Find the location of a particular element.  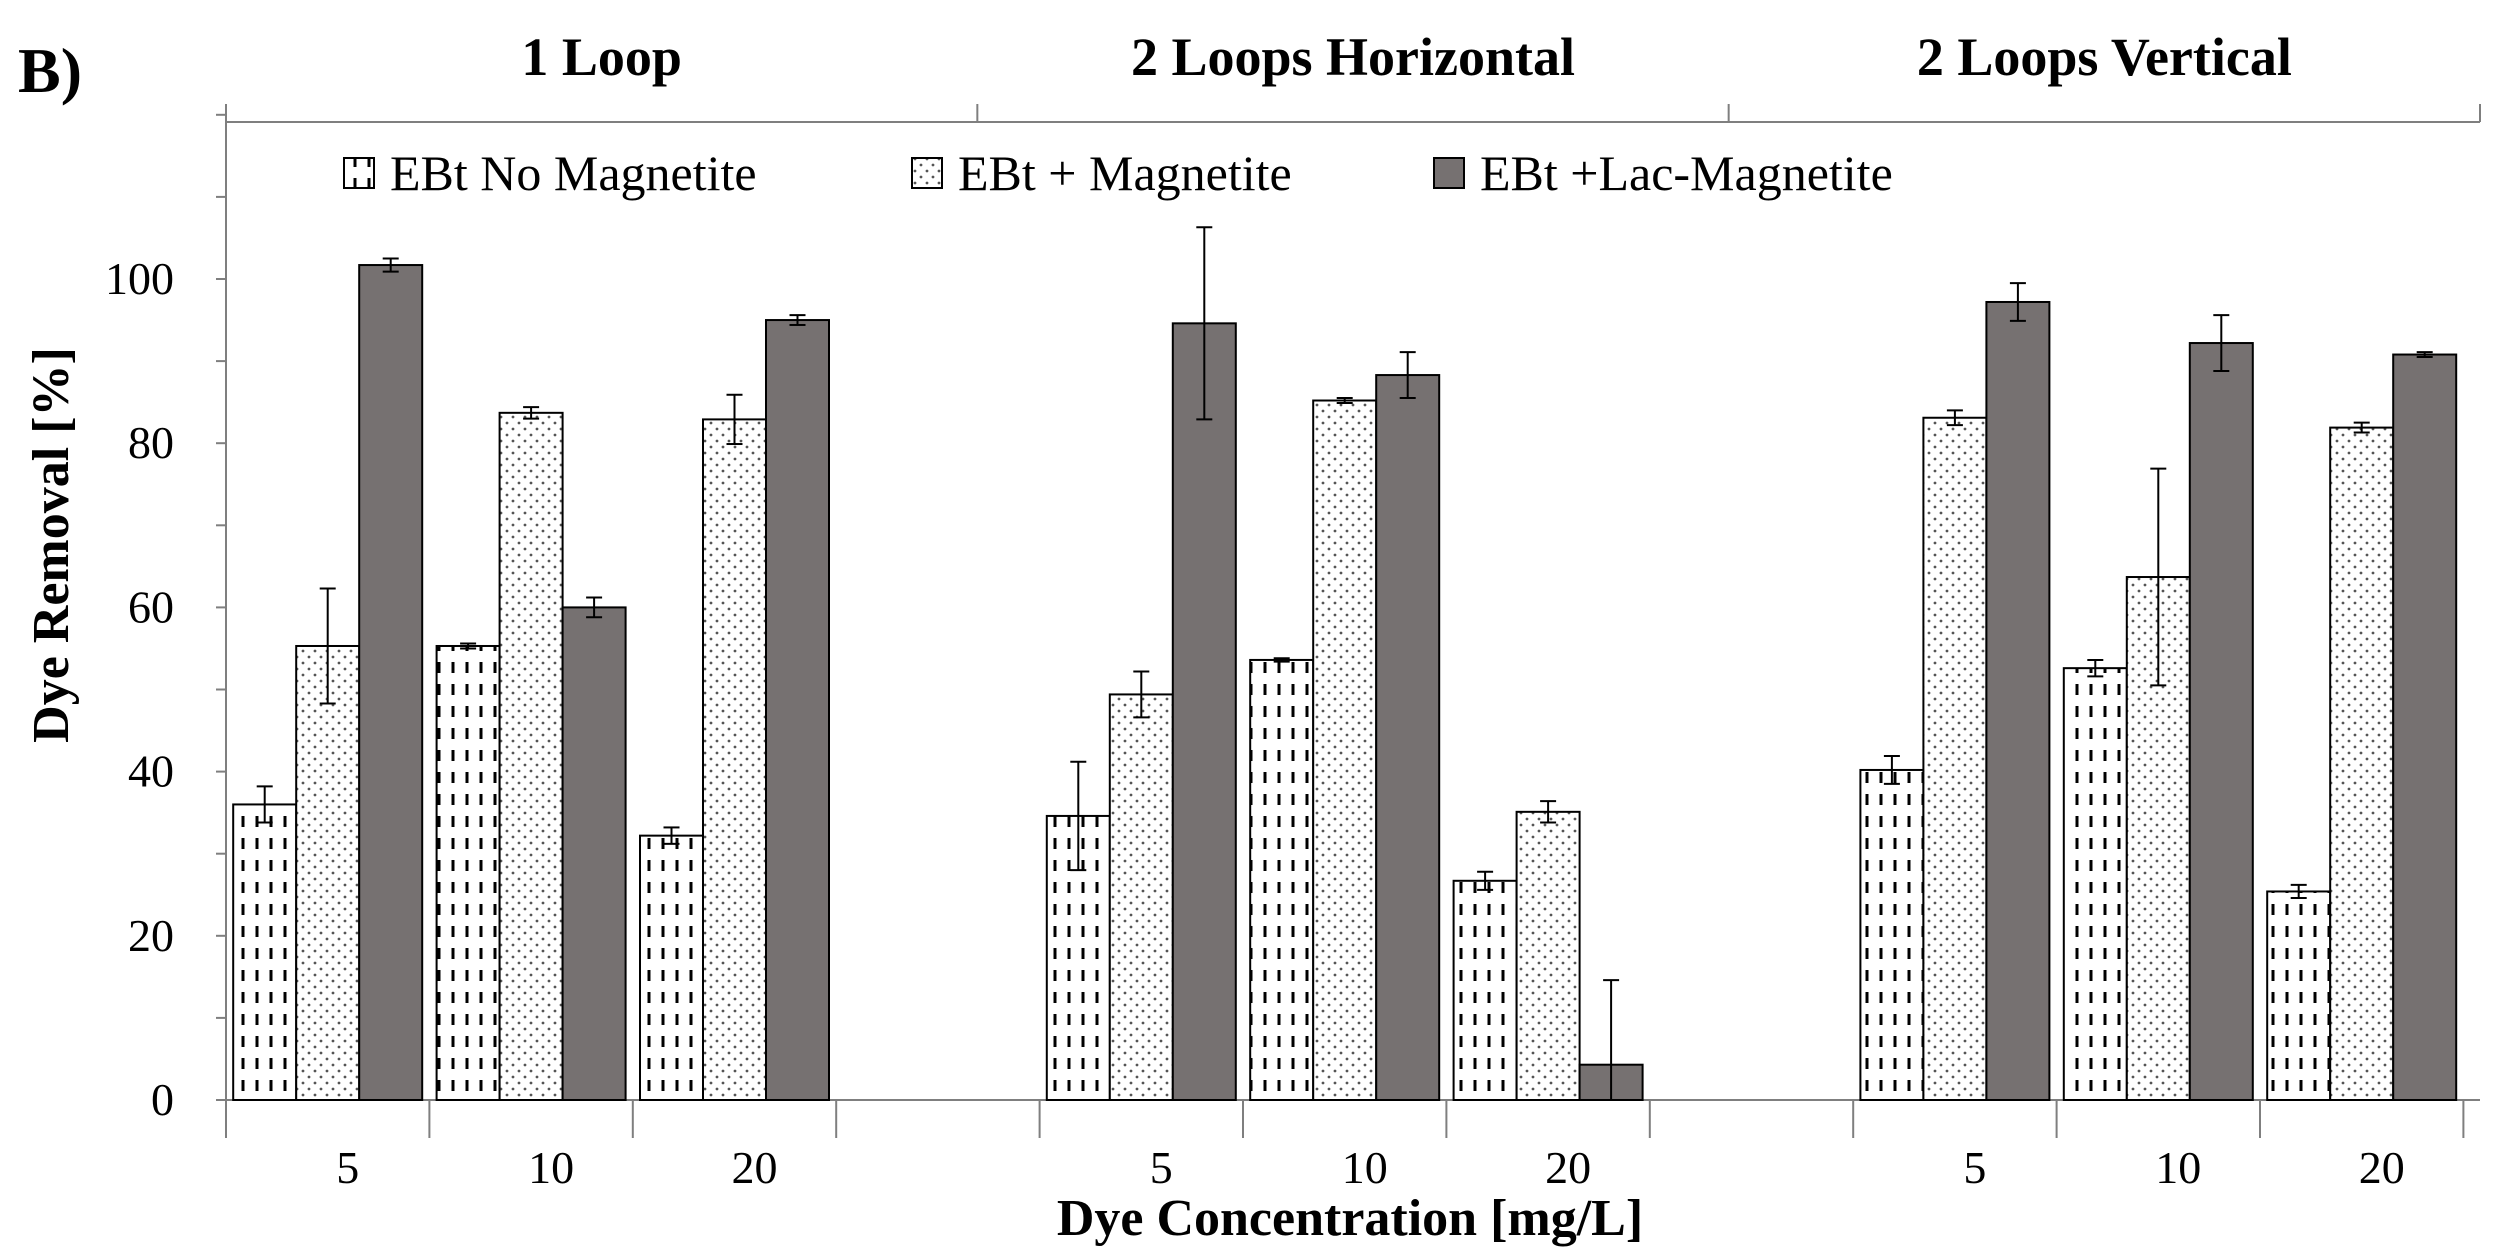

y-tick-label: 80 is located at coordinates (151, 442).